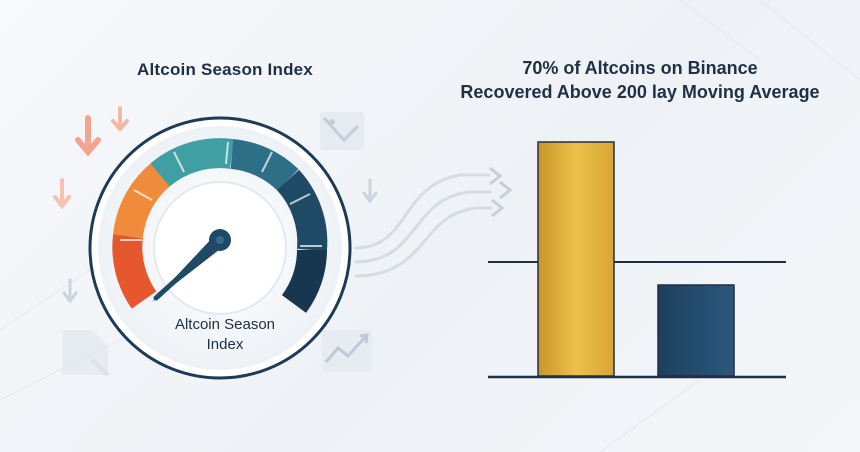 The height and width of the screenshot is (452, 860). I want to click on right-title-line2: Recovered Above 200 lay Moving Average, so click(640, 92).